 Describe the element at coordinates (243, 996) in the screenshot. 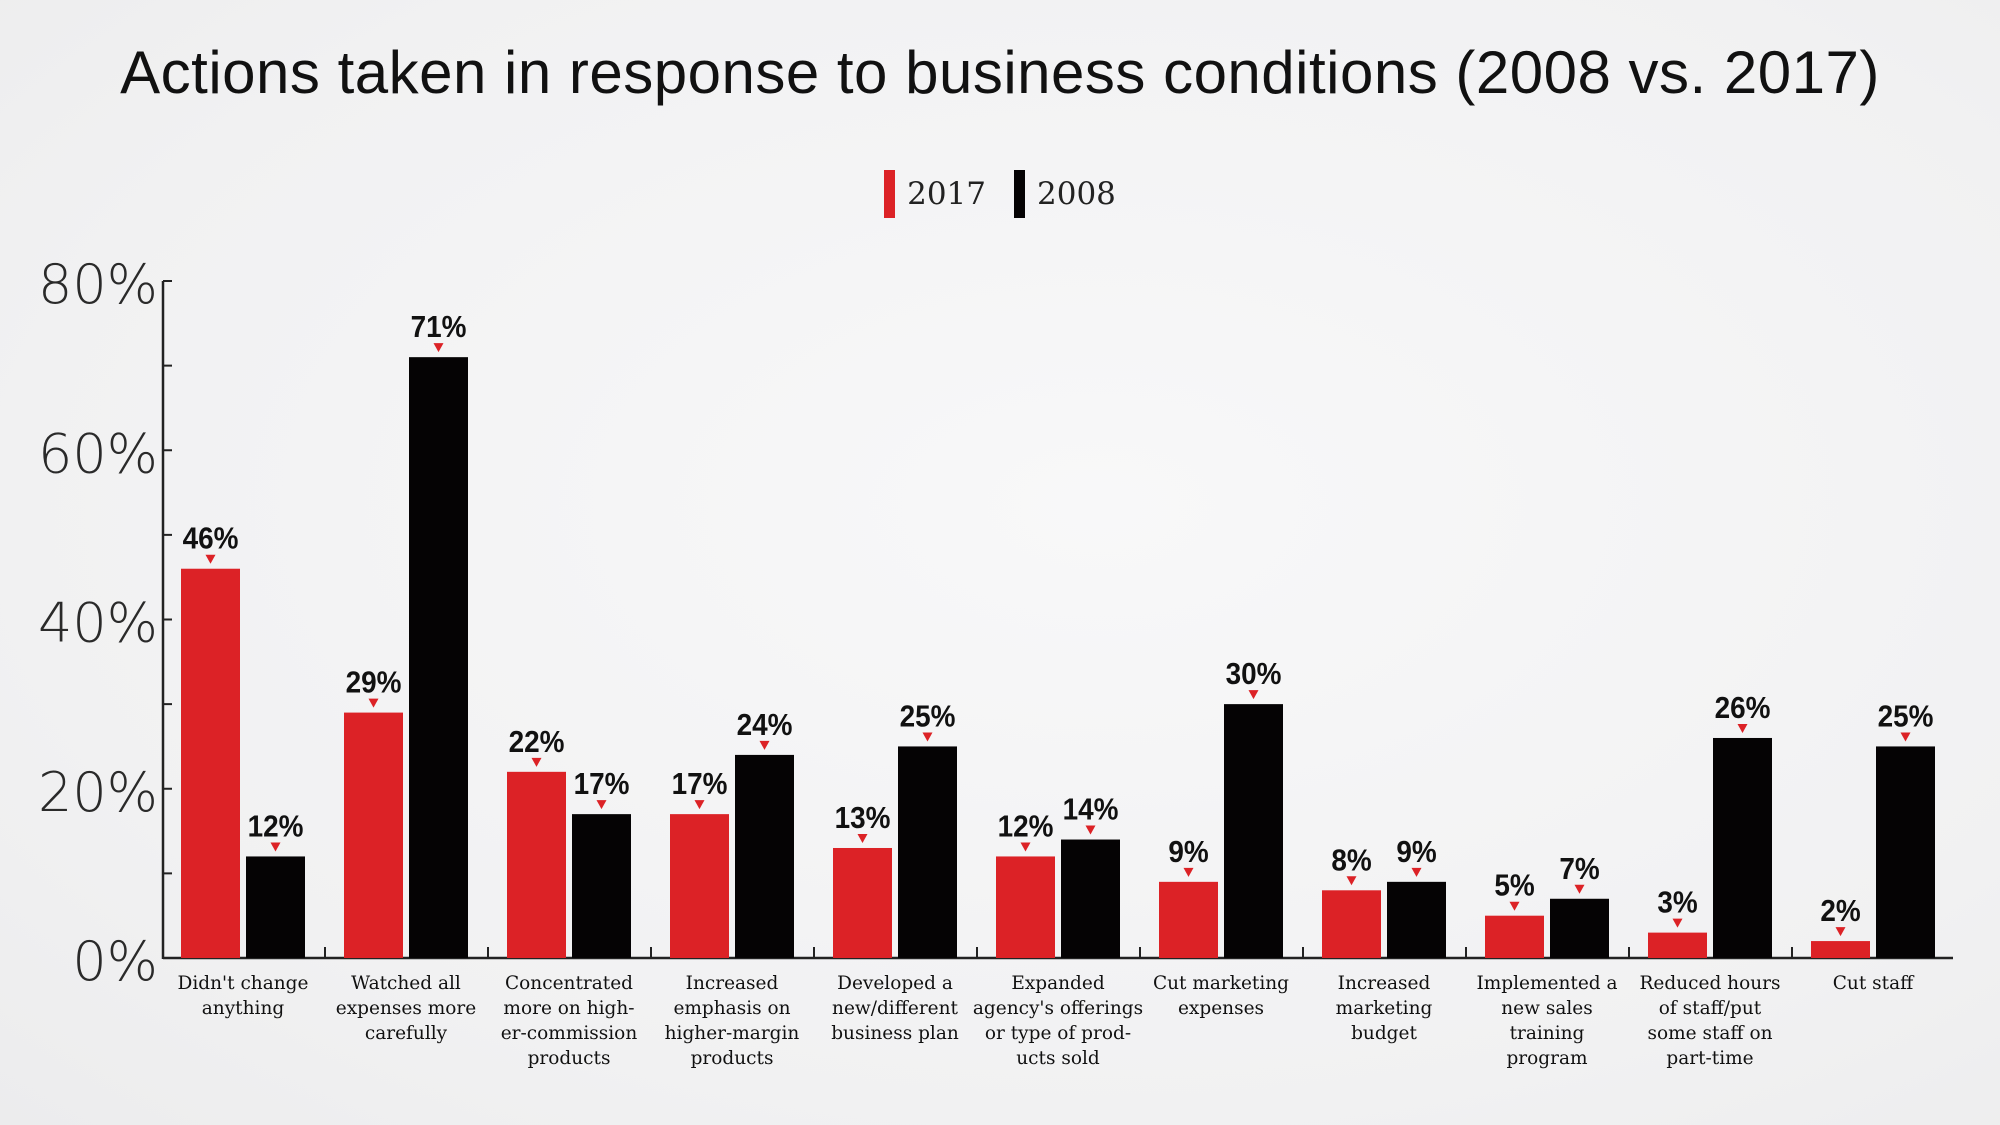

I see `category-label: Didn't change anything` at that location.